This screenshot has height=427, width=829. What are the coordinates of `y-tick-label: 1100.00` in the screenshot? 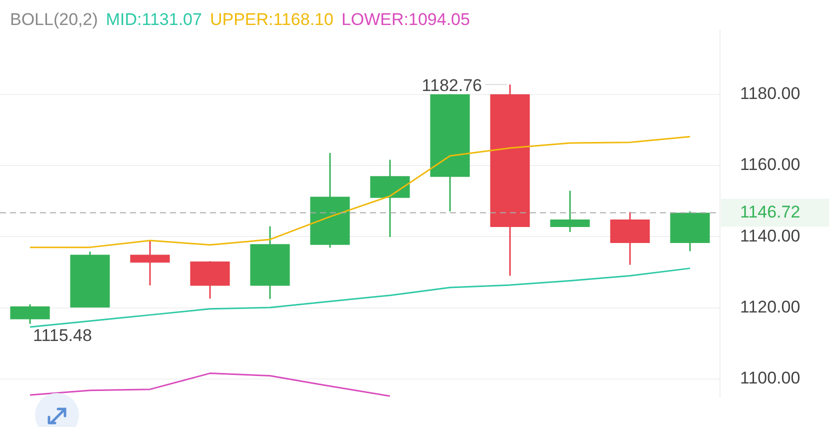 It's located at (770, 378).